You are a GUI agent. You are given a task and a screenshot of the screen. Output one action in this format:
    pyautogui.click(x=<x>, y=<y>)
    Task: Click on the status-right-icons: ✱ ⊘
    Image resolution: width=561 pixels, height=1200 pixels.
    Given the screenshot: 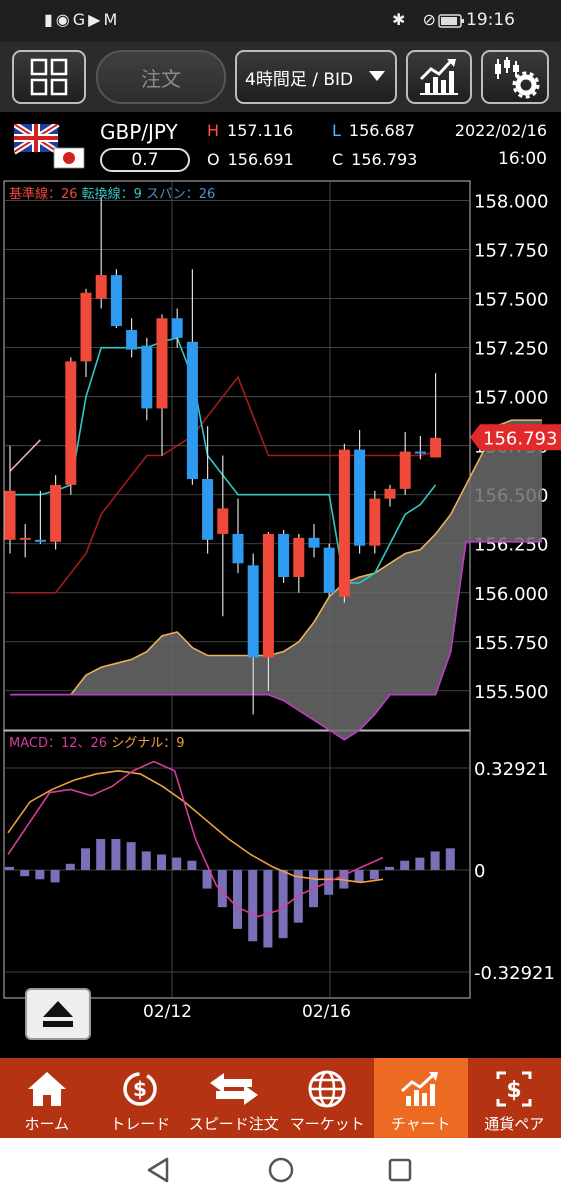 What is the action you would take?
    pyautogui.click(x=417, y=19)
    